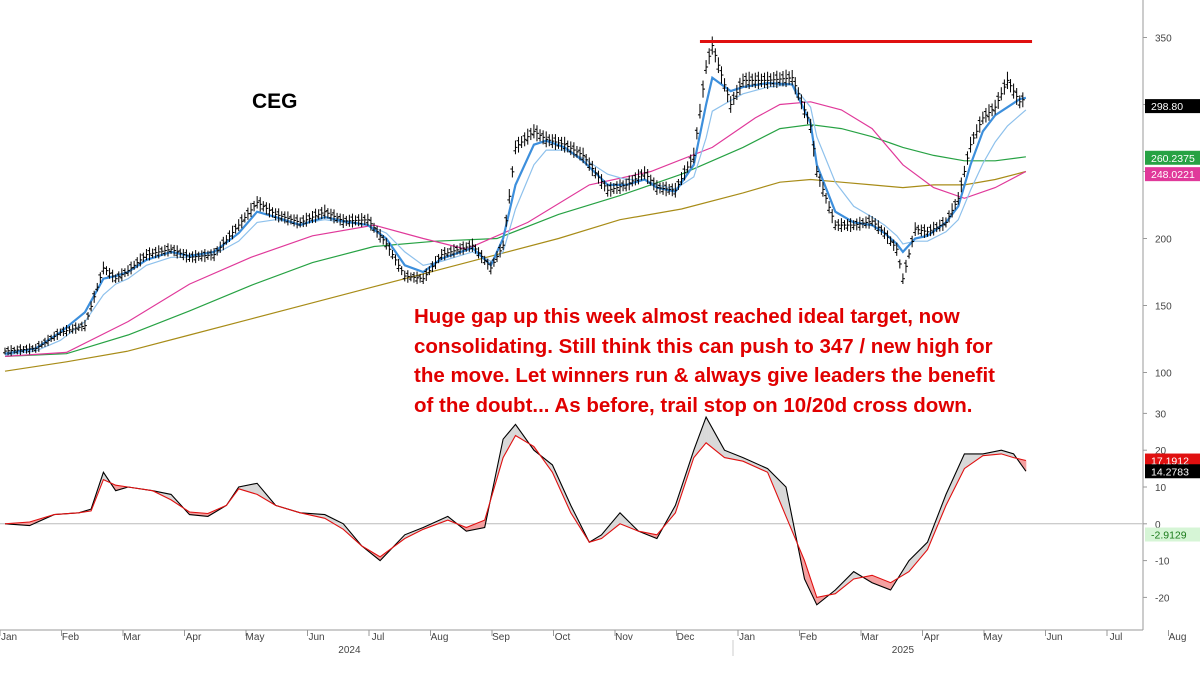 This screenshot has width=1200, height=680. I want to click on value-tag: -2.9129, so click(1172, 535).